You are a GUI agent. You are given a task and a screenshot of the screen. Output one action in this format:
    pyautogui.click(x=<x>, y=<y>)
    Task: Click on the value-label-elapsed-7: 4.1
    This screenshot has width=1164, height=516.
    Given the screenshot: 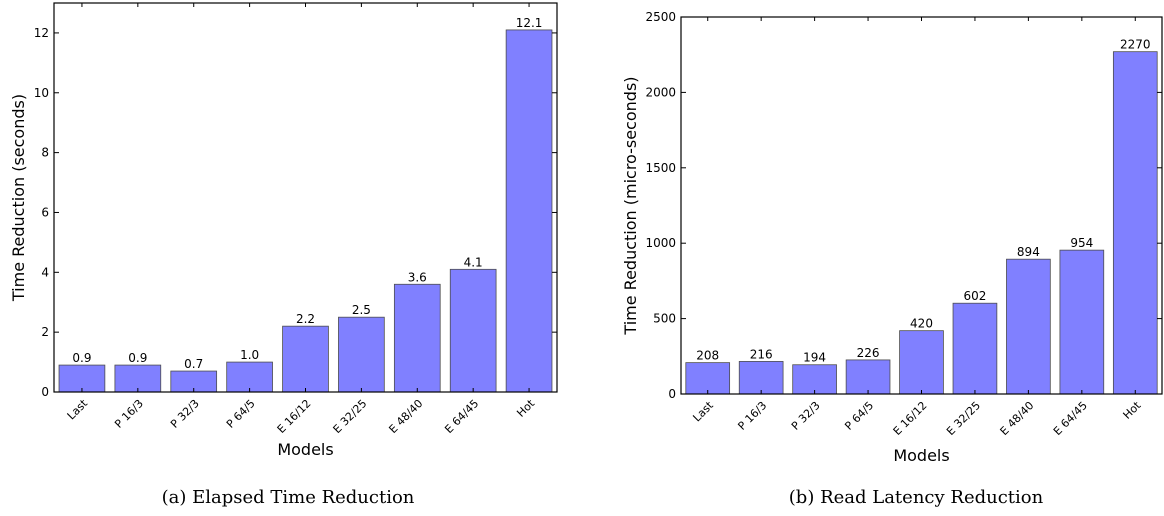 What is the action you would take?
    pyautogui.click(x=473, y=262)
    